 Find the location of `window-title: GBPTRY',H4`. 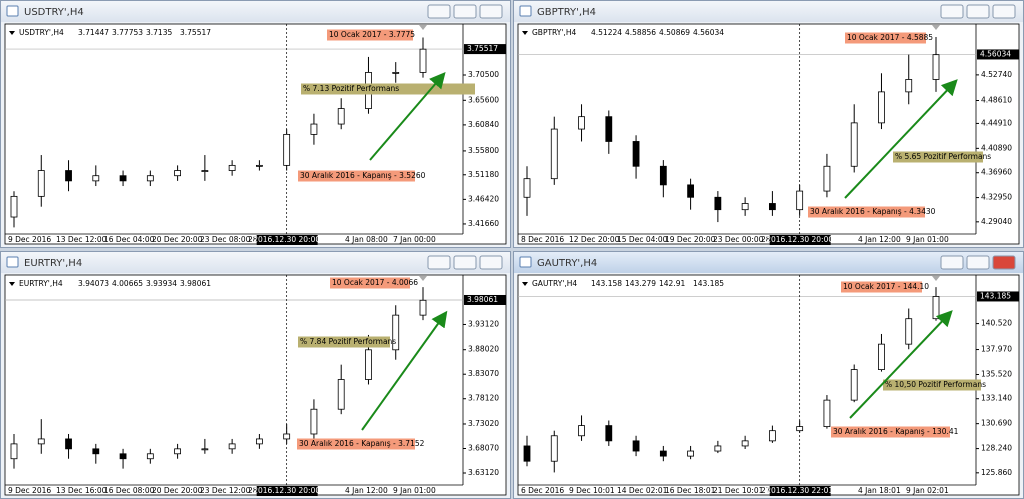

window-title: GBPTRY',H4 is located at coordinates (566, 12).